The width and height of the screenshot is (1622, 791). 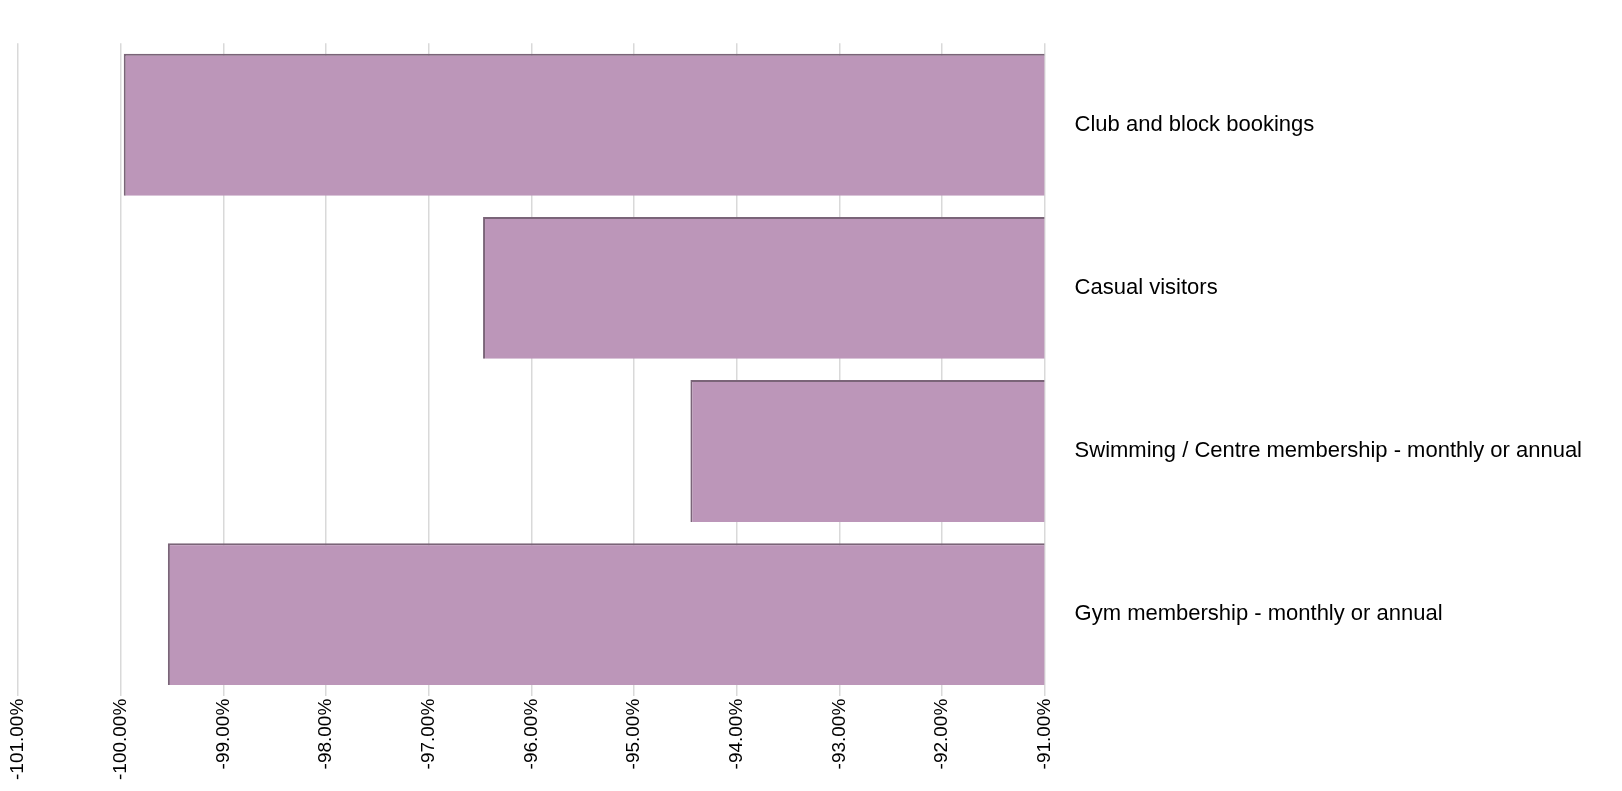 What do you see at coordinates (941, 734) in the screenshot?
I see `x-tick-label: -92.00%` at bounding box center [941, 734].